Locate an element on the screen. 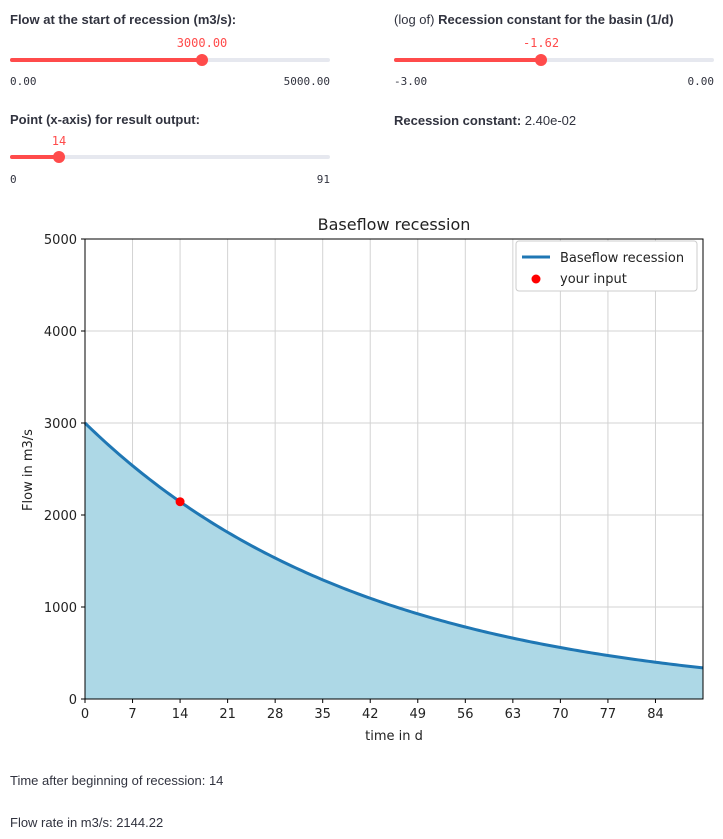 The height and width of the screenshot is (839, 723). flow-start-slider-fill is located at coordinates (106, 60).